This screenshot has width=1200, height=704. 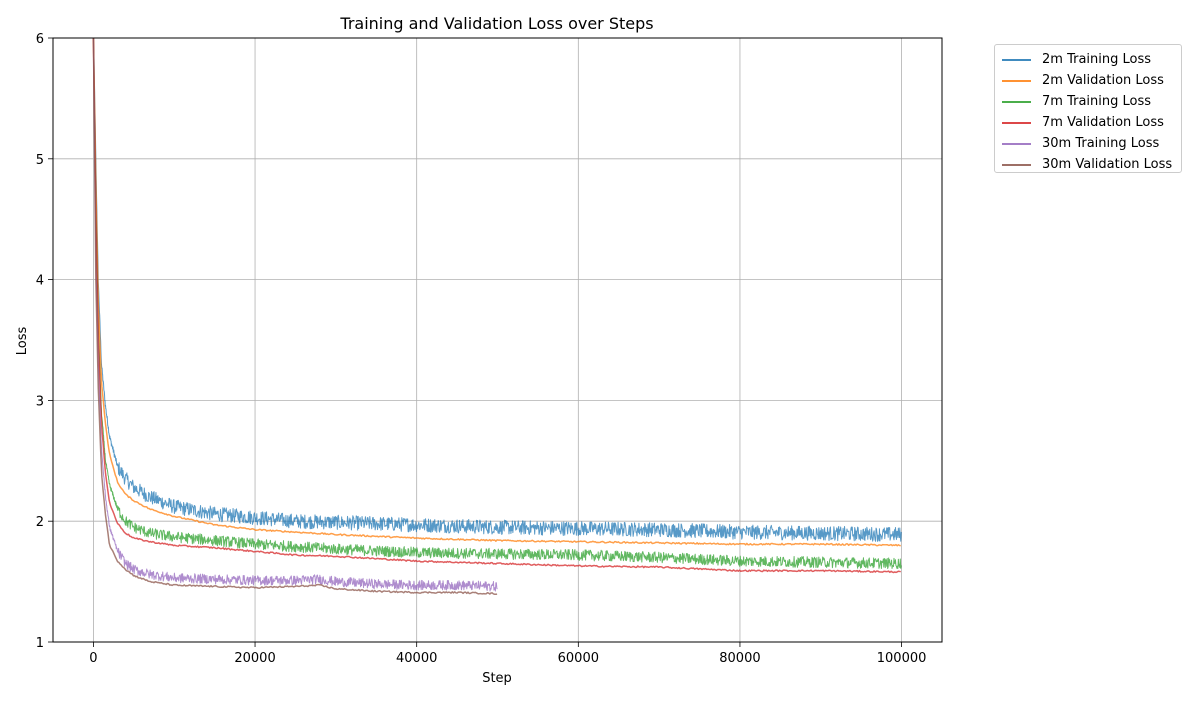 I want to click on legend-item: 7m Training Loss, so click(x=1091, y=101).